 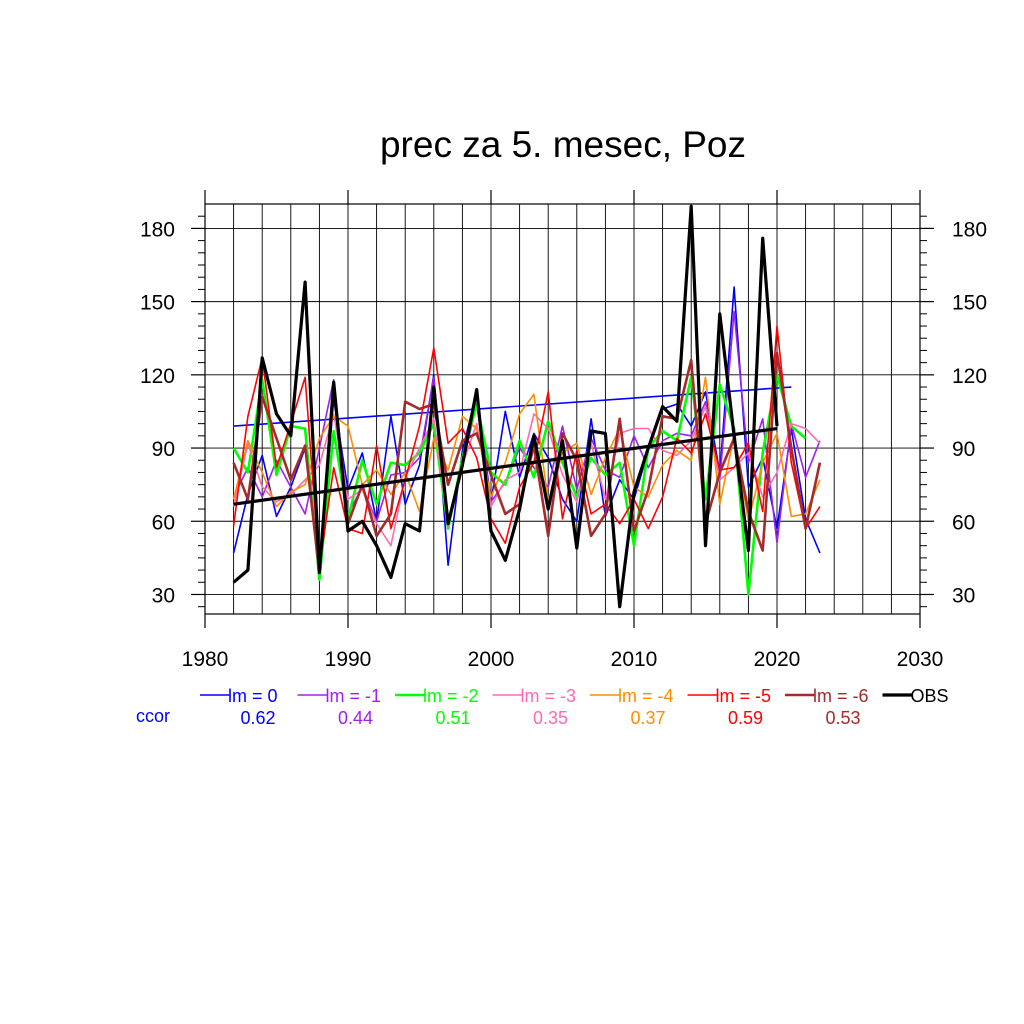 What do you see at coordinates (647, 718) in the screenshot?
I see `ccor-value-5: 0.37` at bounding box center [647, 718].